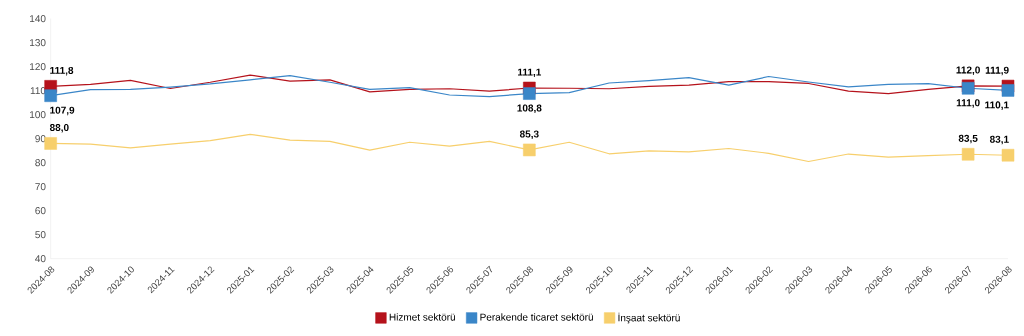 This screenshot has width=1024, height=336. What do you see at coordinates (40, 187) in the screenshot?
I see `y-tick-label: 70` at bounding box center [40, 187].